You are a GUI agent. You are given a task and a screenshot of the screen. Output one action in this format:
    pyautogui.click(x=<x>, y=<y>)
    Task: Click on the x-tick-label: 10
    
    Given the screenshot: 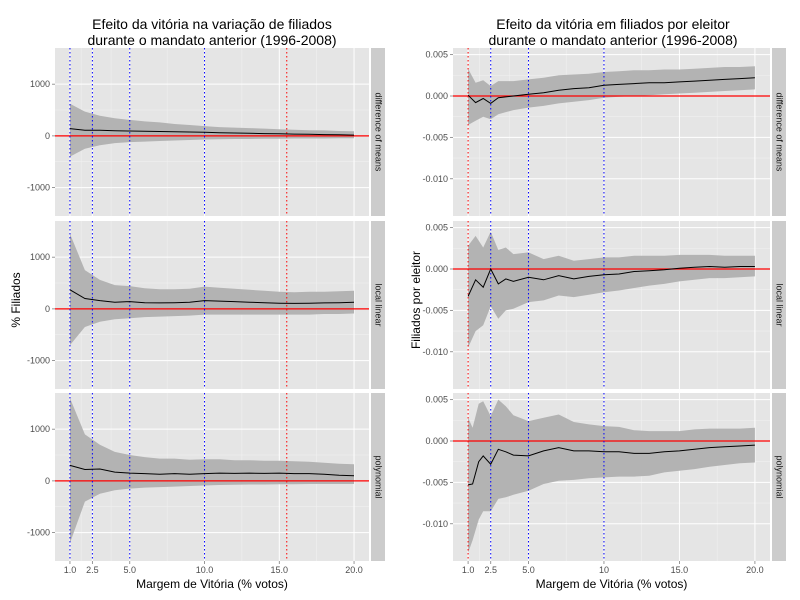 What is the action you would take?
    pyautogui.click(x=604, y=570)
    